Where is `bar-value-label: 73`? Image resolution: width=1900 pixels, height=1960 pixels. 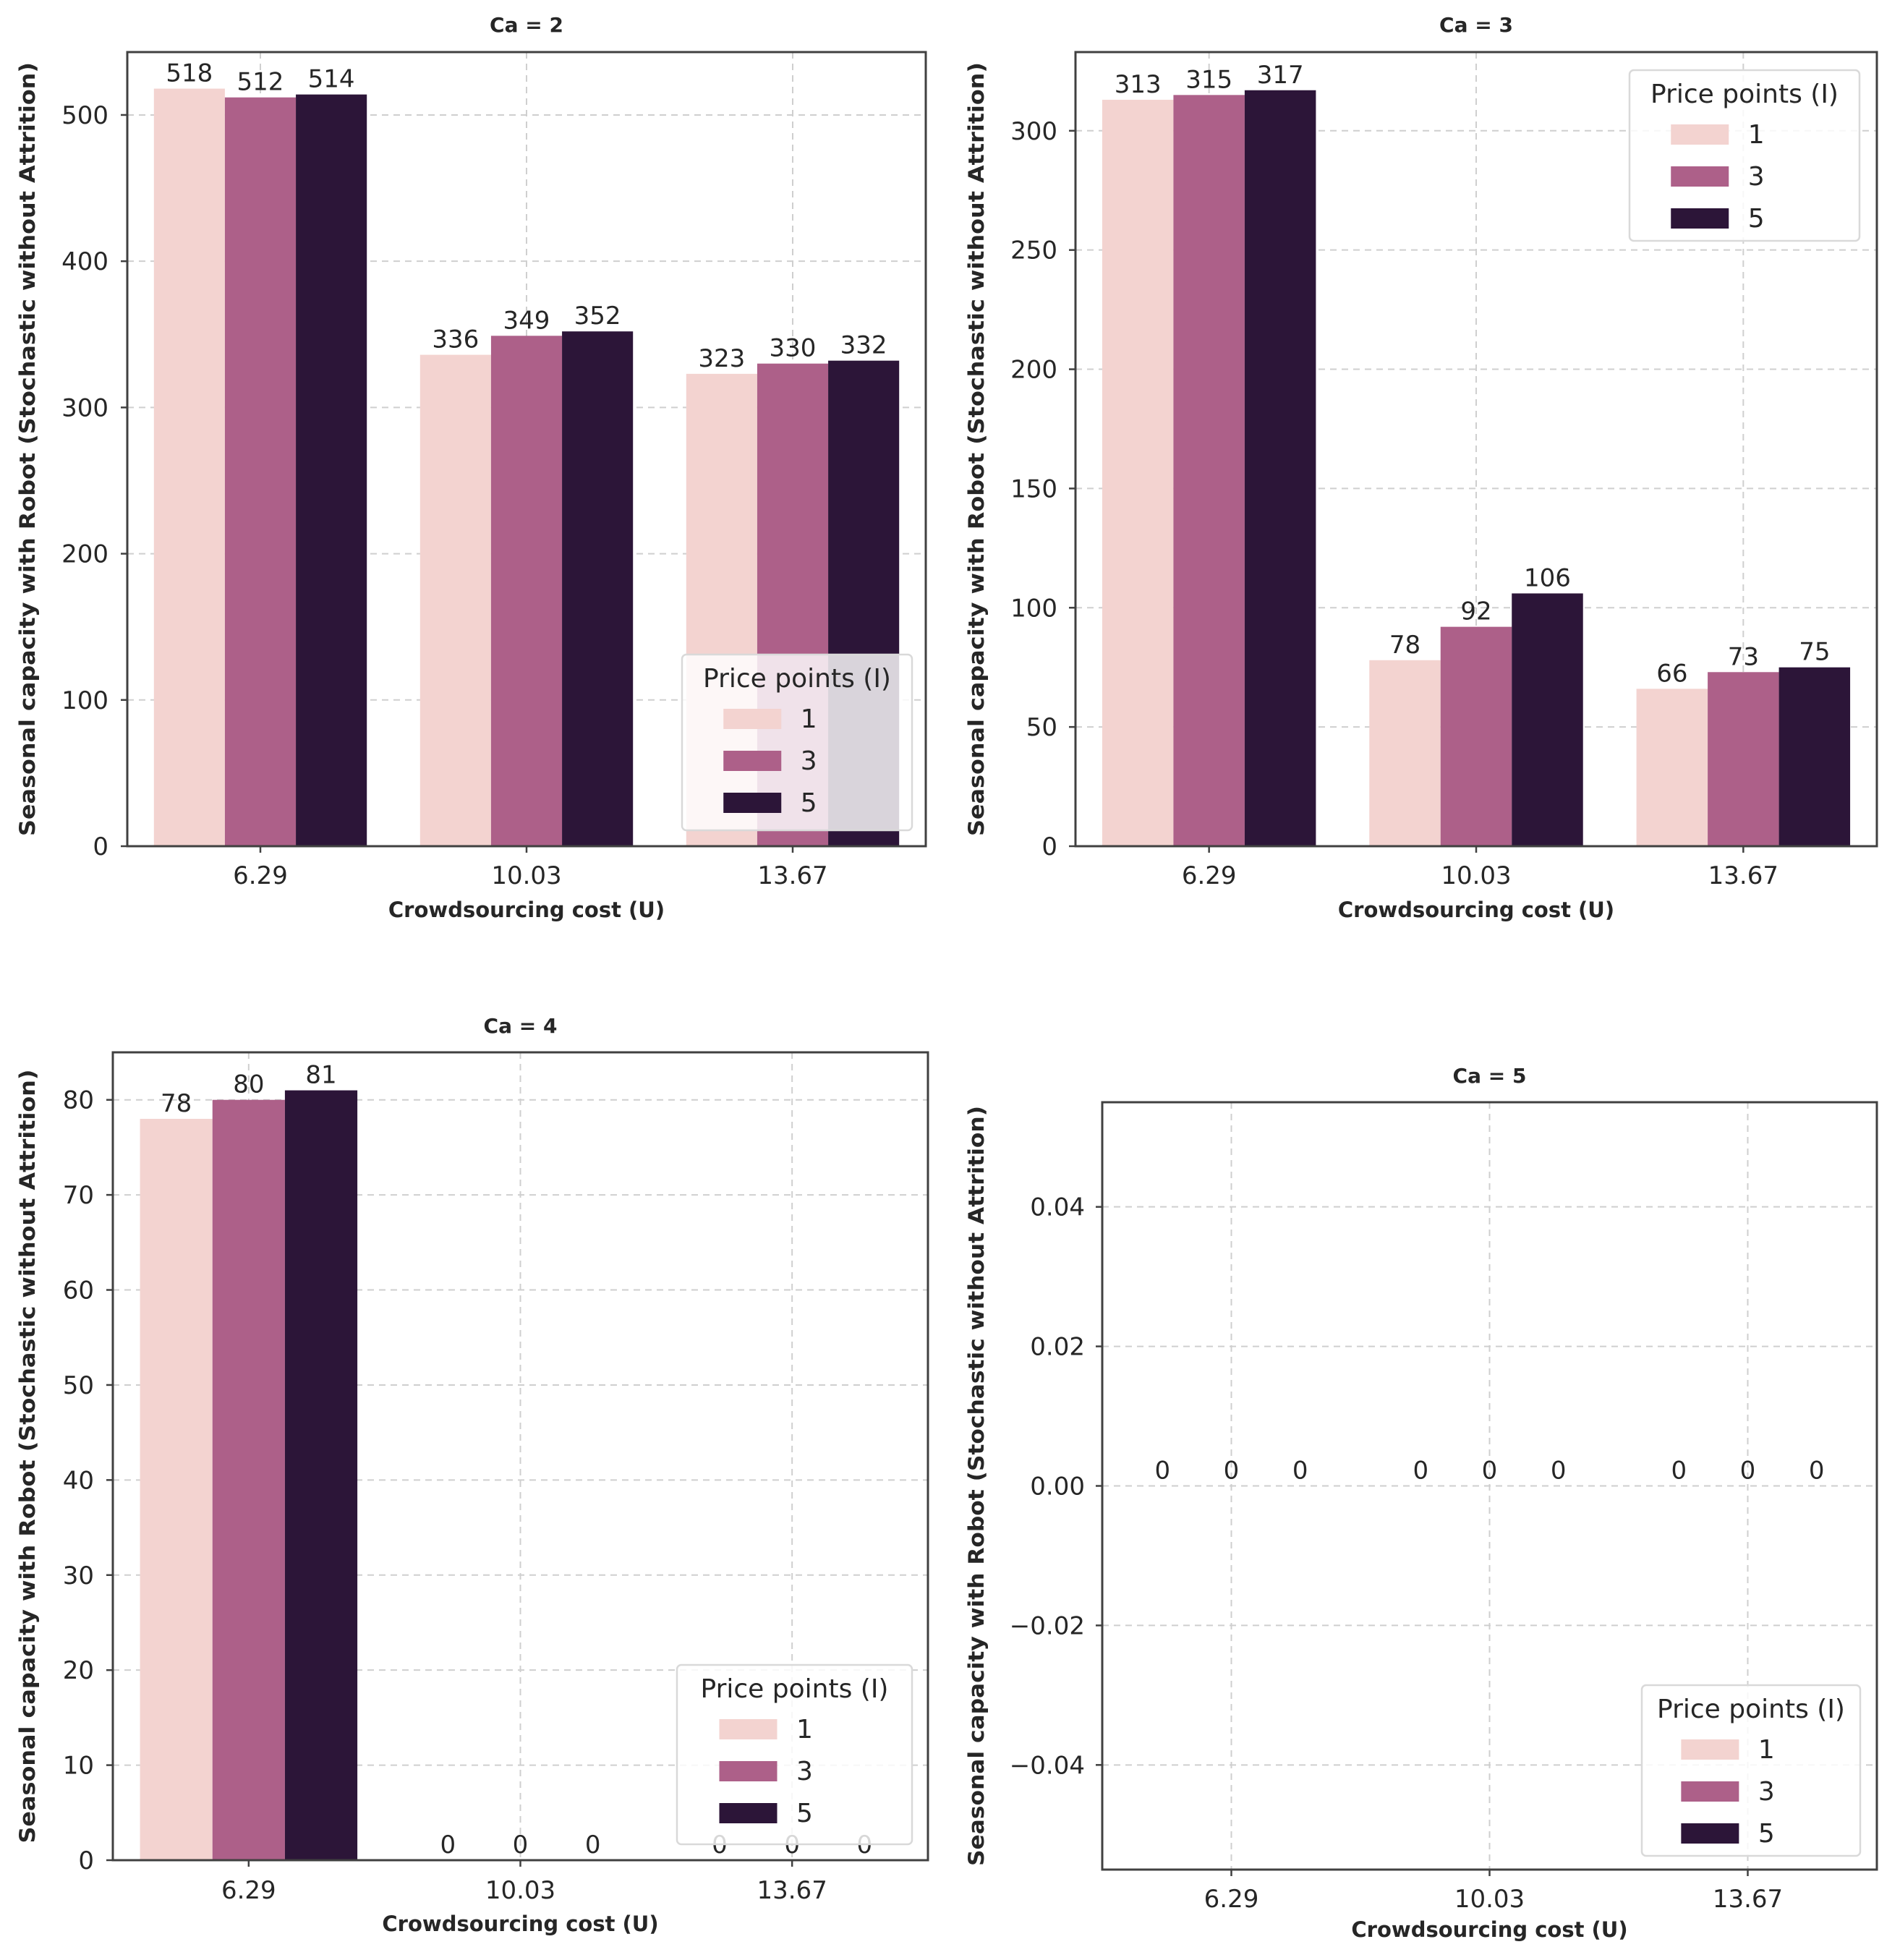
bar-value-label: 73 is located at coordinates (1743, 656).